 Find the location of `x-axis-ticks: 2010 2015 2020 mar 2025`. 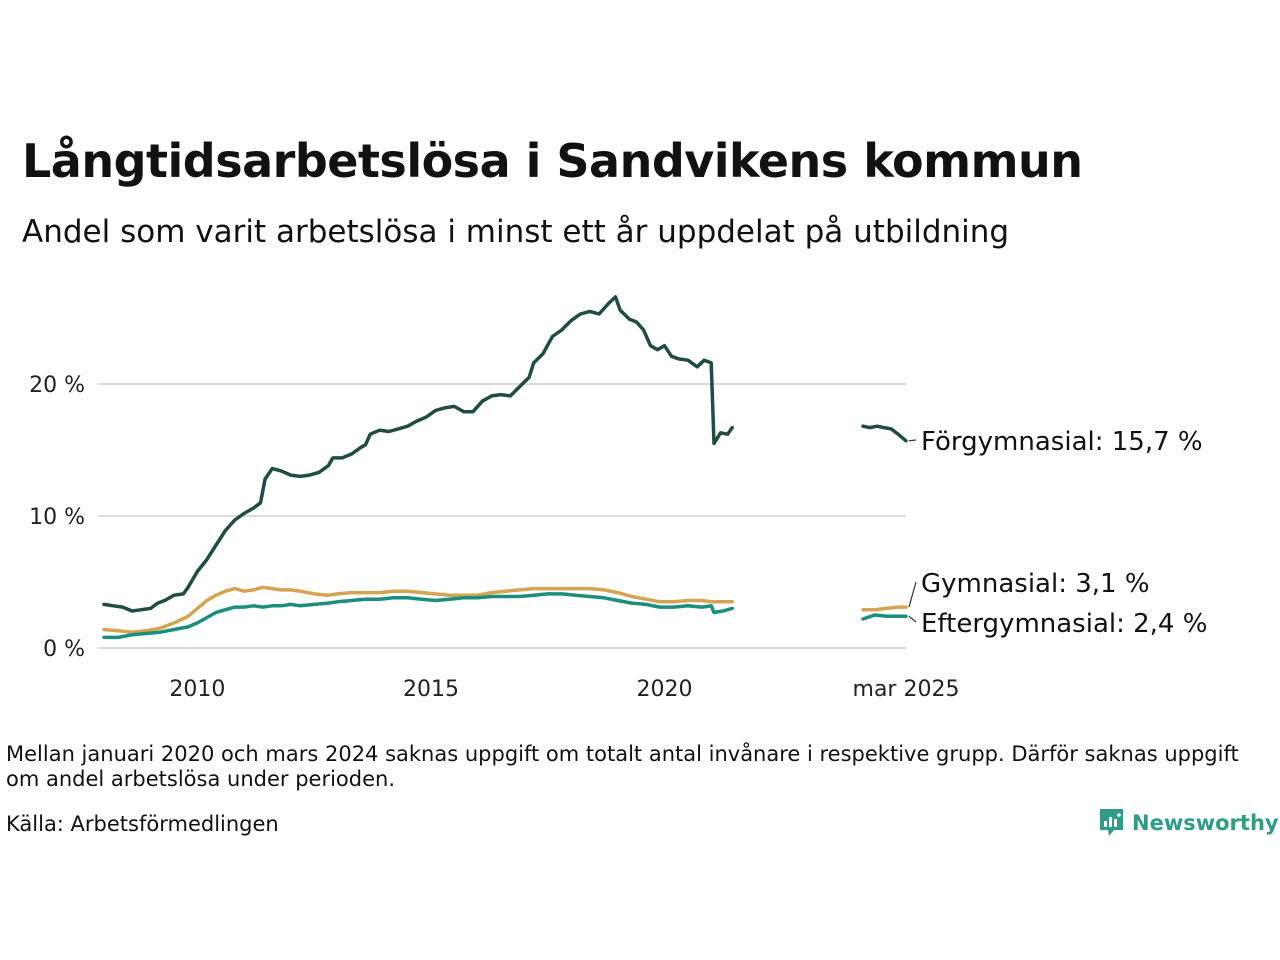

x-axis-ticks: 2010 2015 2020 mar 2025 is located at coordinates (564, 689).